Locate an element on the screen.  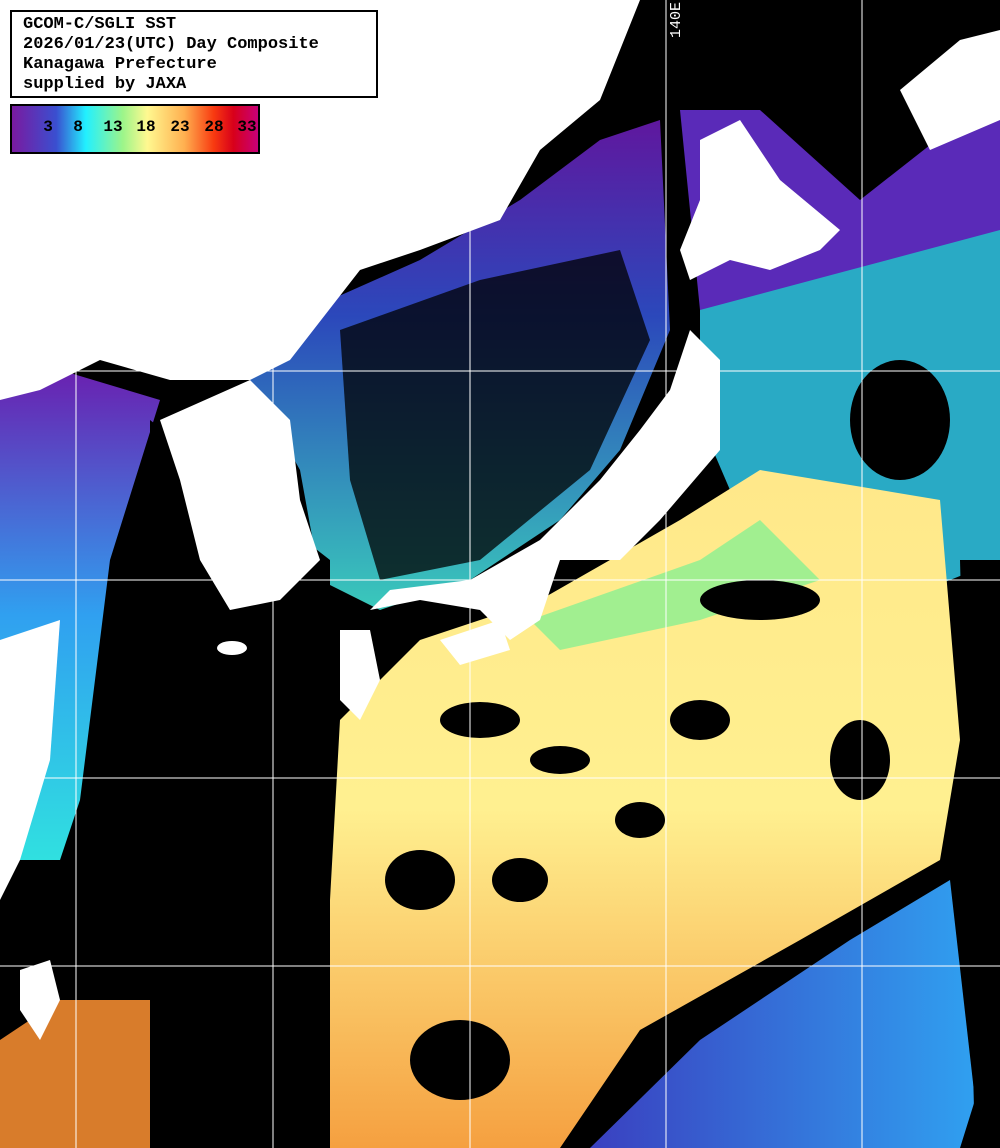
colorbar-tick: 3 is located at coordinates (48, 127).